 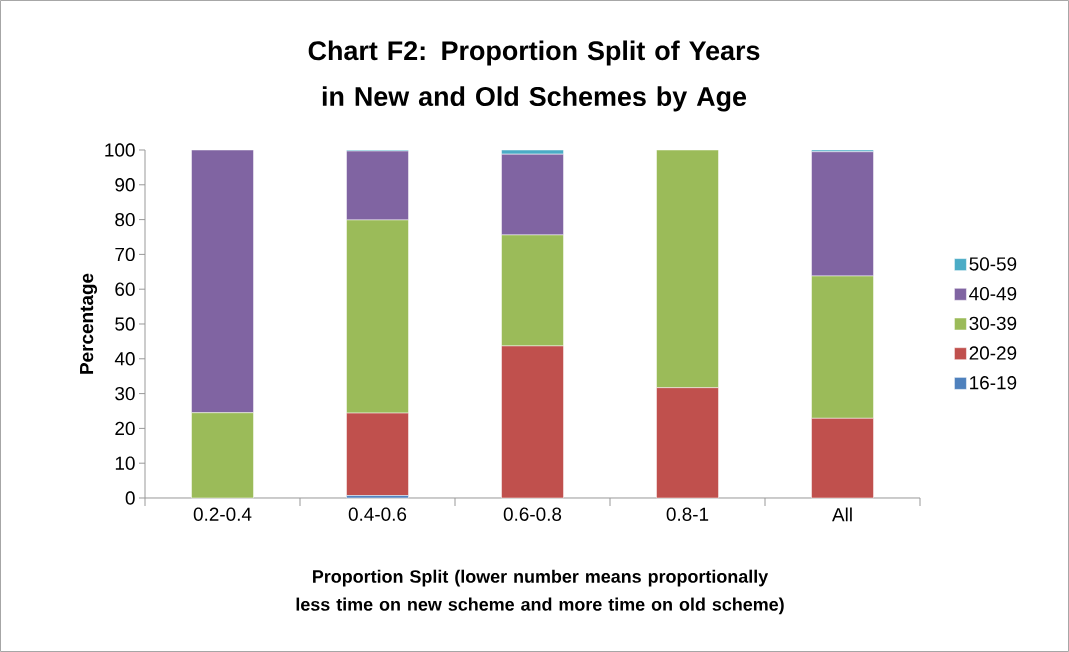 What do you see at coordinates (125, 219) in the screenshot?
I see `y-tick-label: 80` at bounding box center [125, 219].